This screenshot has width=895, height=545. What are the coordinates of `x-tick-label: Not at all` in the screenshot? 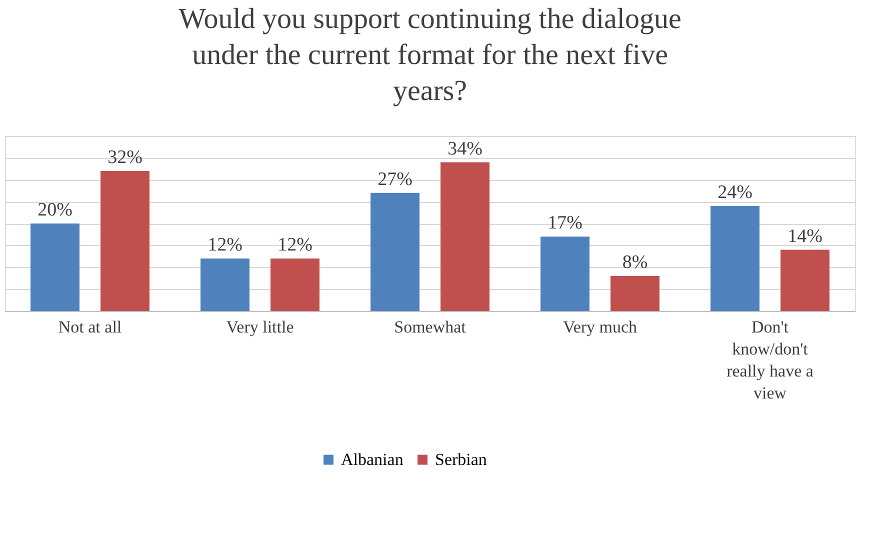 It's located at (90, 327).